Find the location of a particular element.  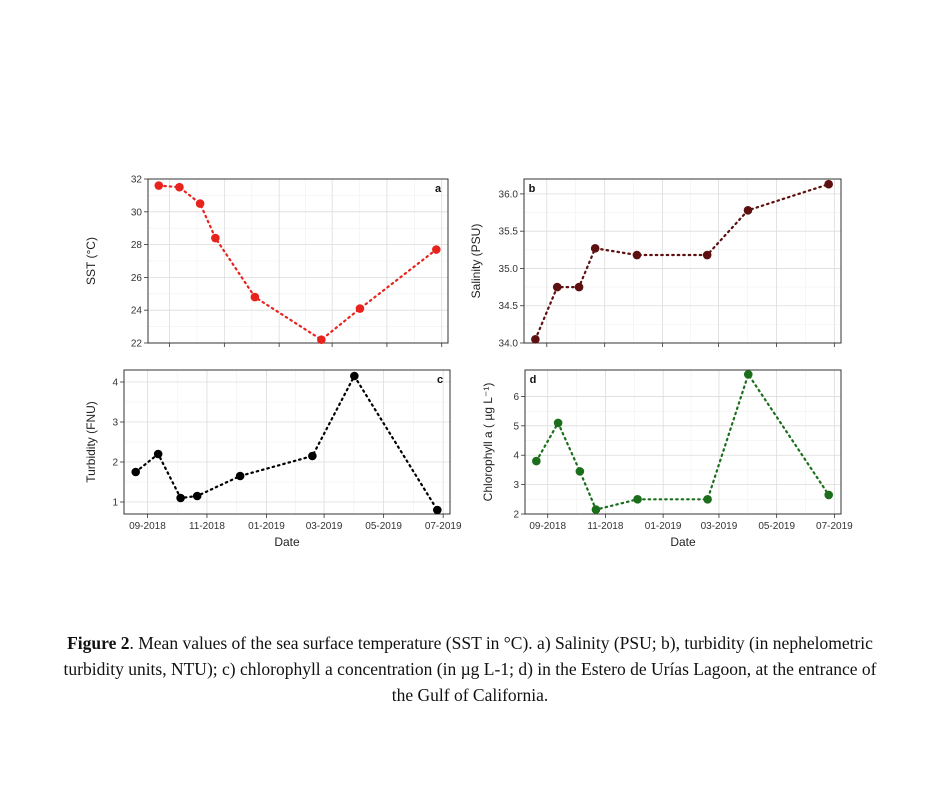

panel-a-sst: 22 24 26 28 30 32 a SST (°C) is located at coordinates (266, 262).